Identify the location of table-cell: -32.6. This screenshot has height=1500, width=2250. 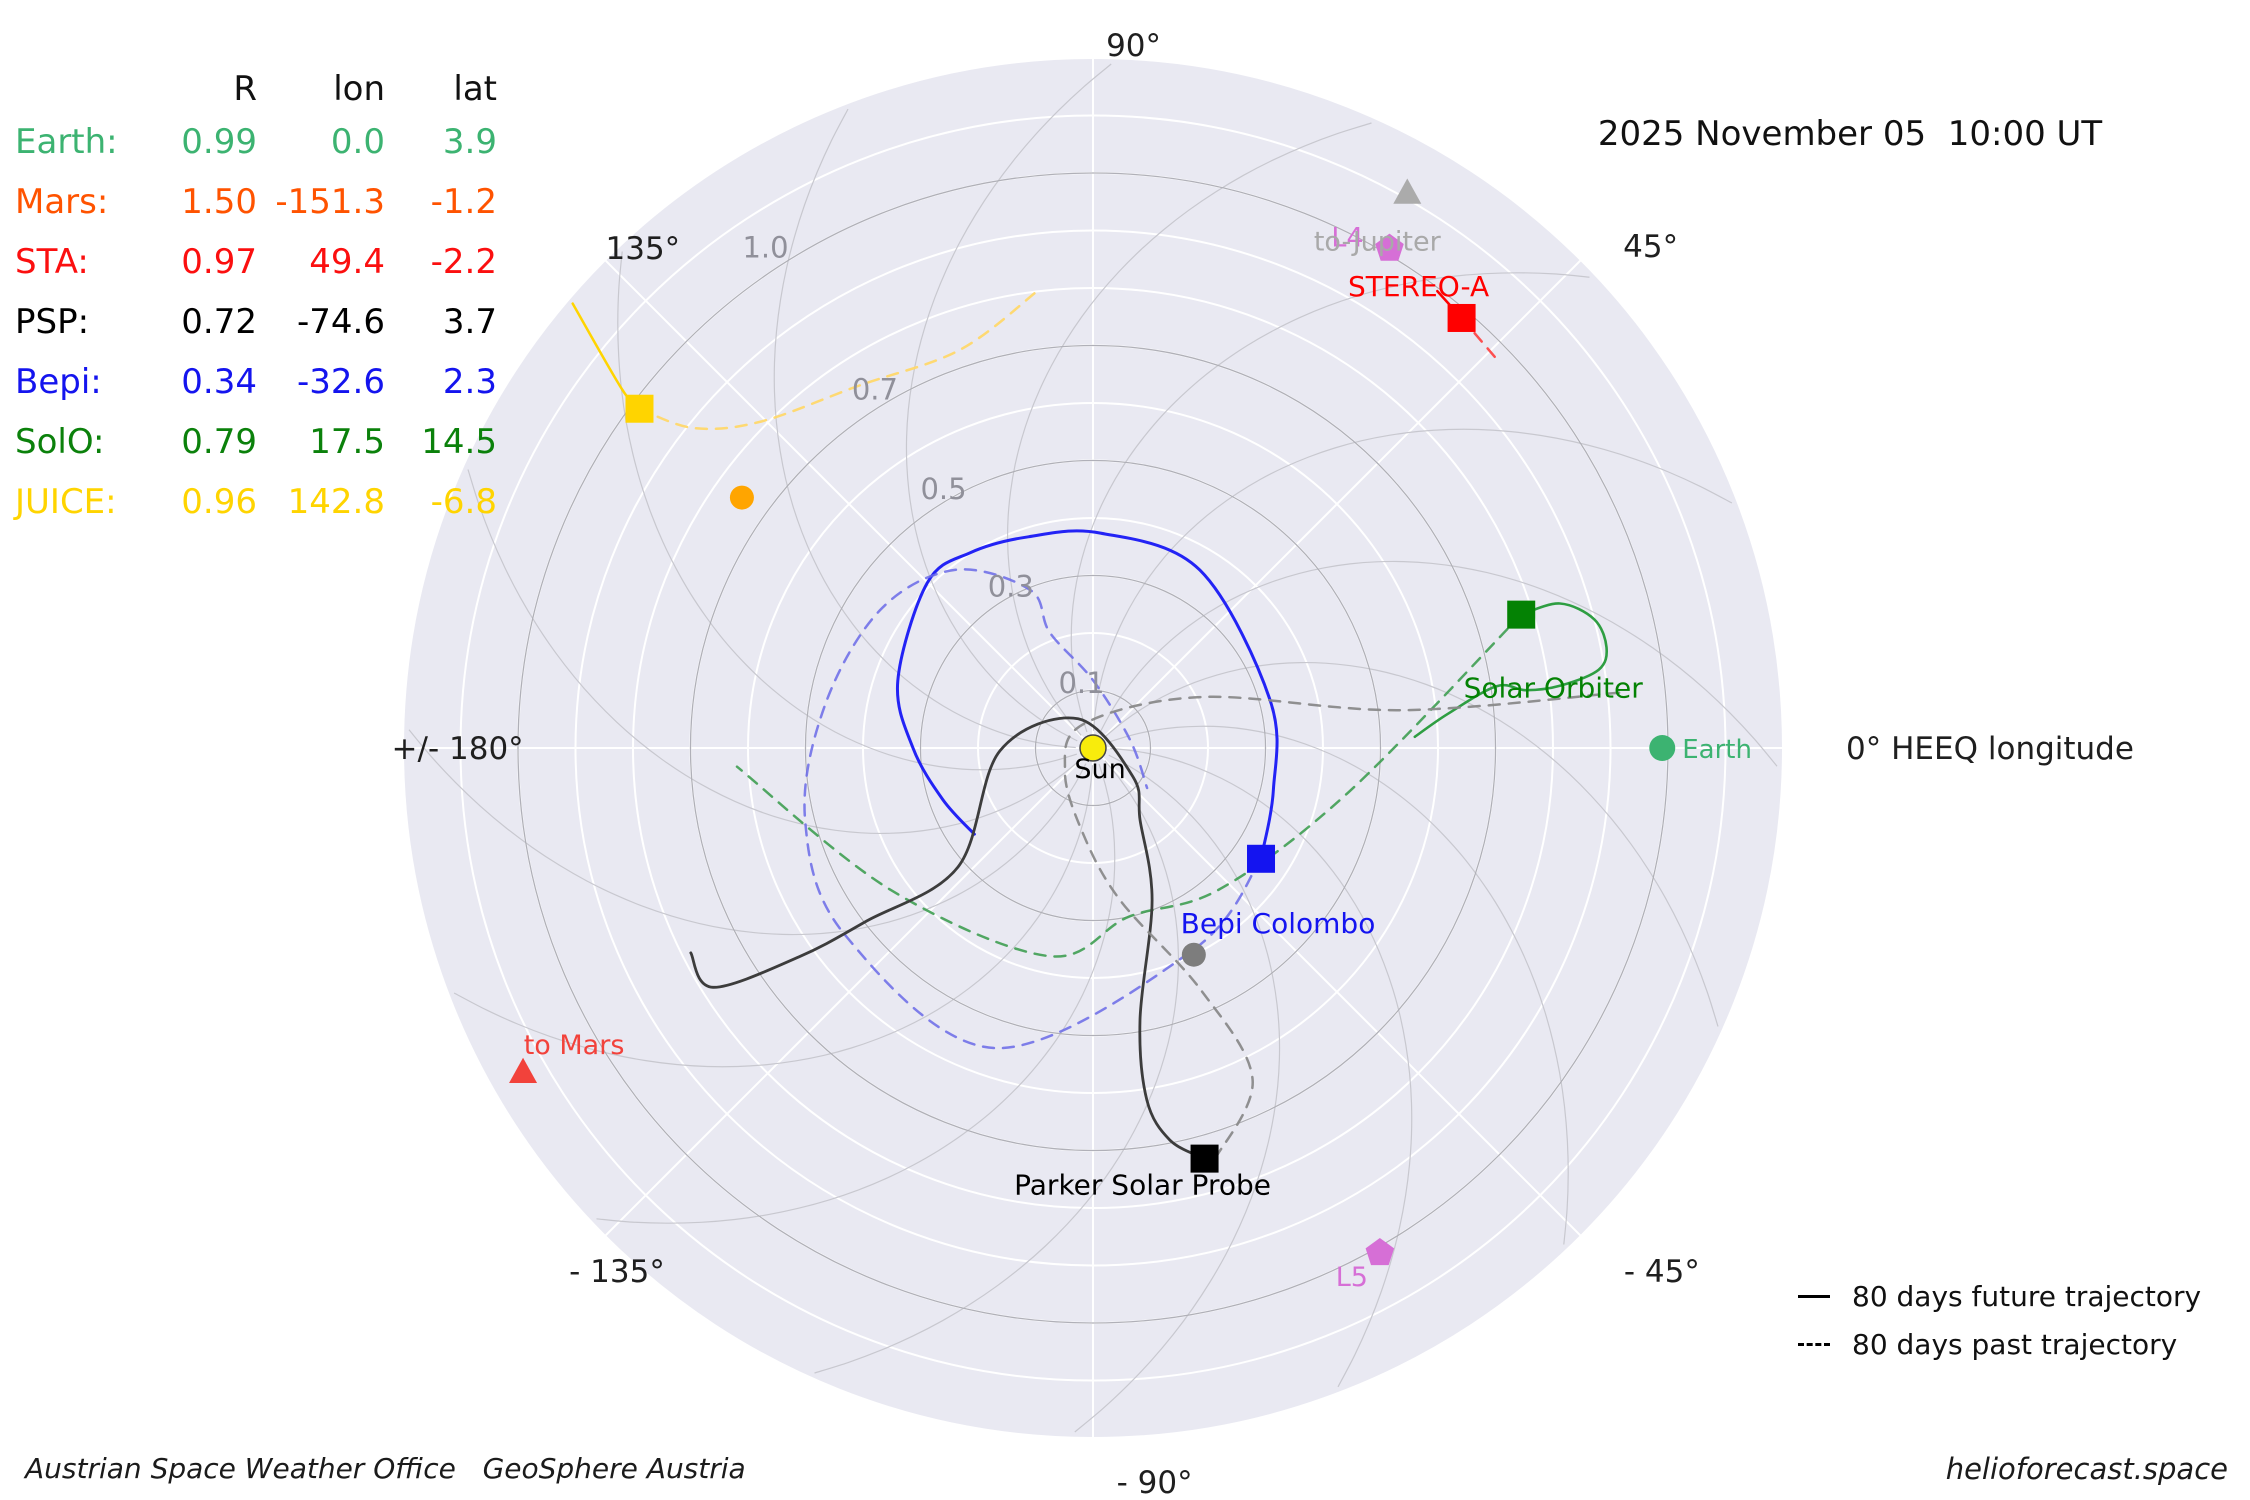
(341, 382).